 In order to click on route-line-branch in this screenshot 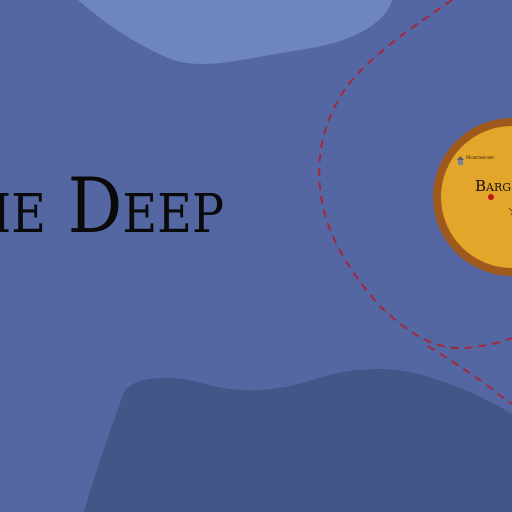, I will do `click(469, 375)`.